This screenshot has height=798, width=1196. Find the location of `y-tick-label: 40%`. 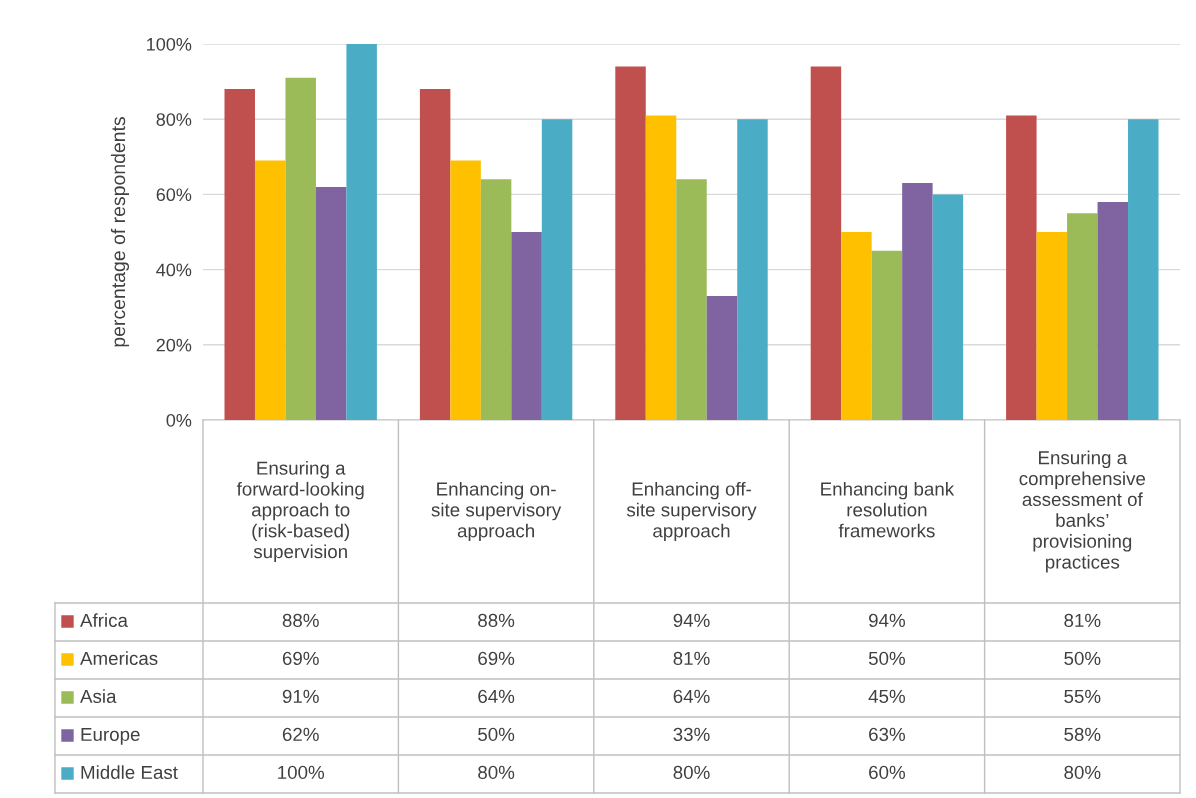

y-tick-label: 40% is located at coordinates (174, 270).